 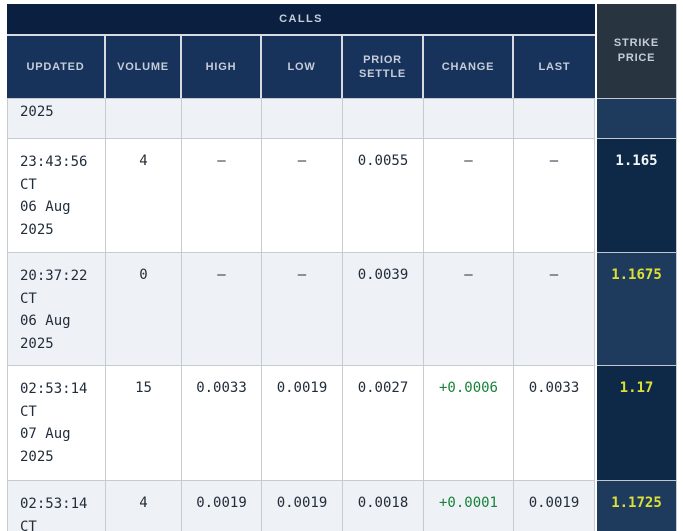 I want to click on column-header-low: LOW, so click(x=302, y=67).